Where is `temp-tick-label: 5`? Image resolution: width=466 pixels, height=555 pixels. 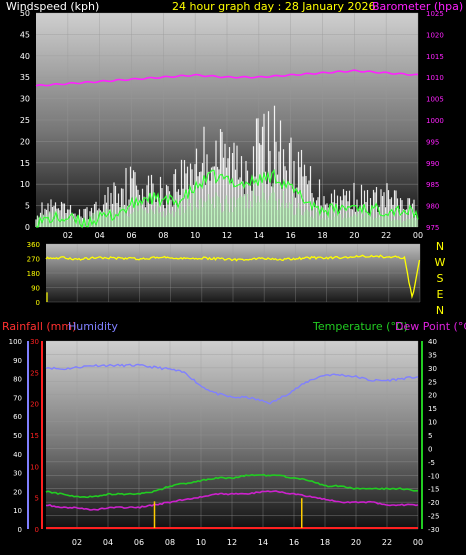
temp-tick-label: 5 is located at coordinates (430, 436).